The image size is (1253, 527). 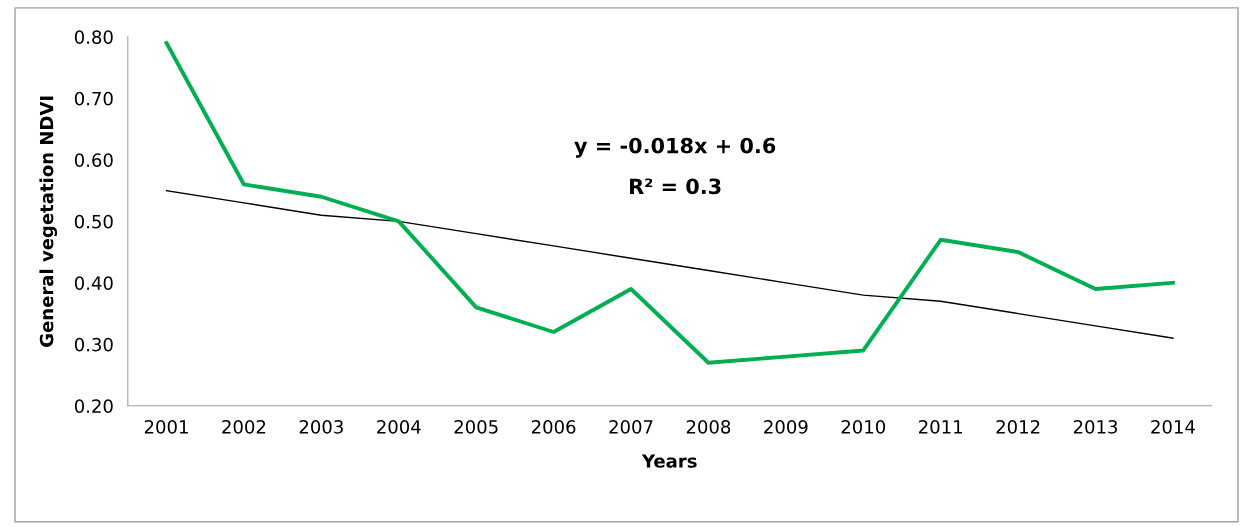 I want to click on y-axis-title: General vegetation NDVI, so click(x=48, y=221).